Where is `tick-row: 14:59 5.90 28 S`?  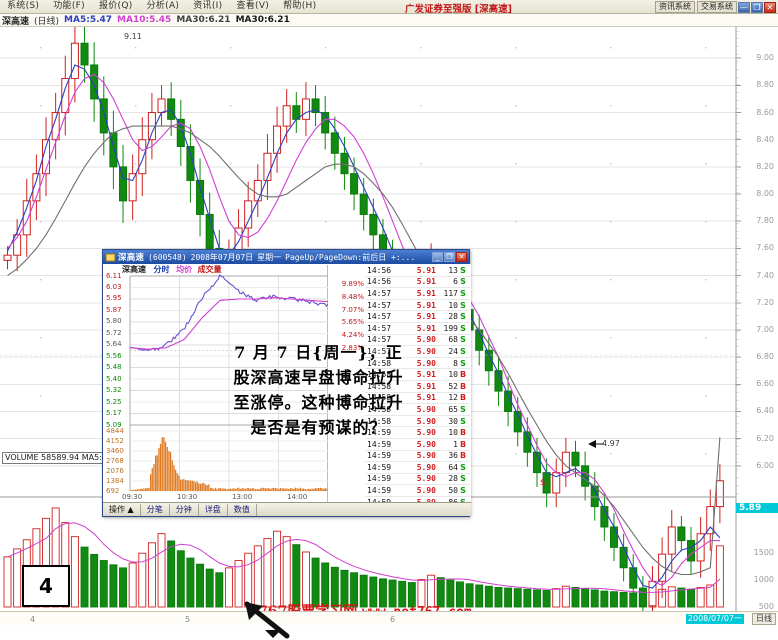 tick-row: 14:59 5.90 28 S is located at coordinates (417, 480).